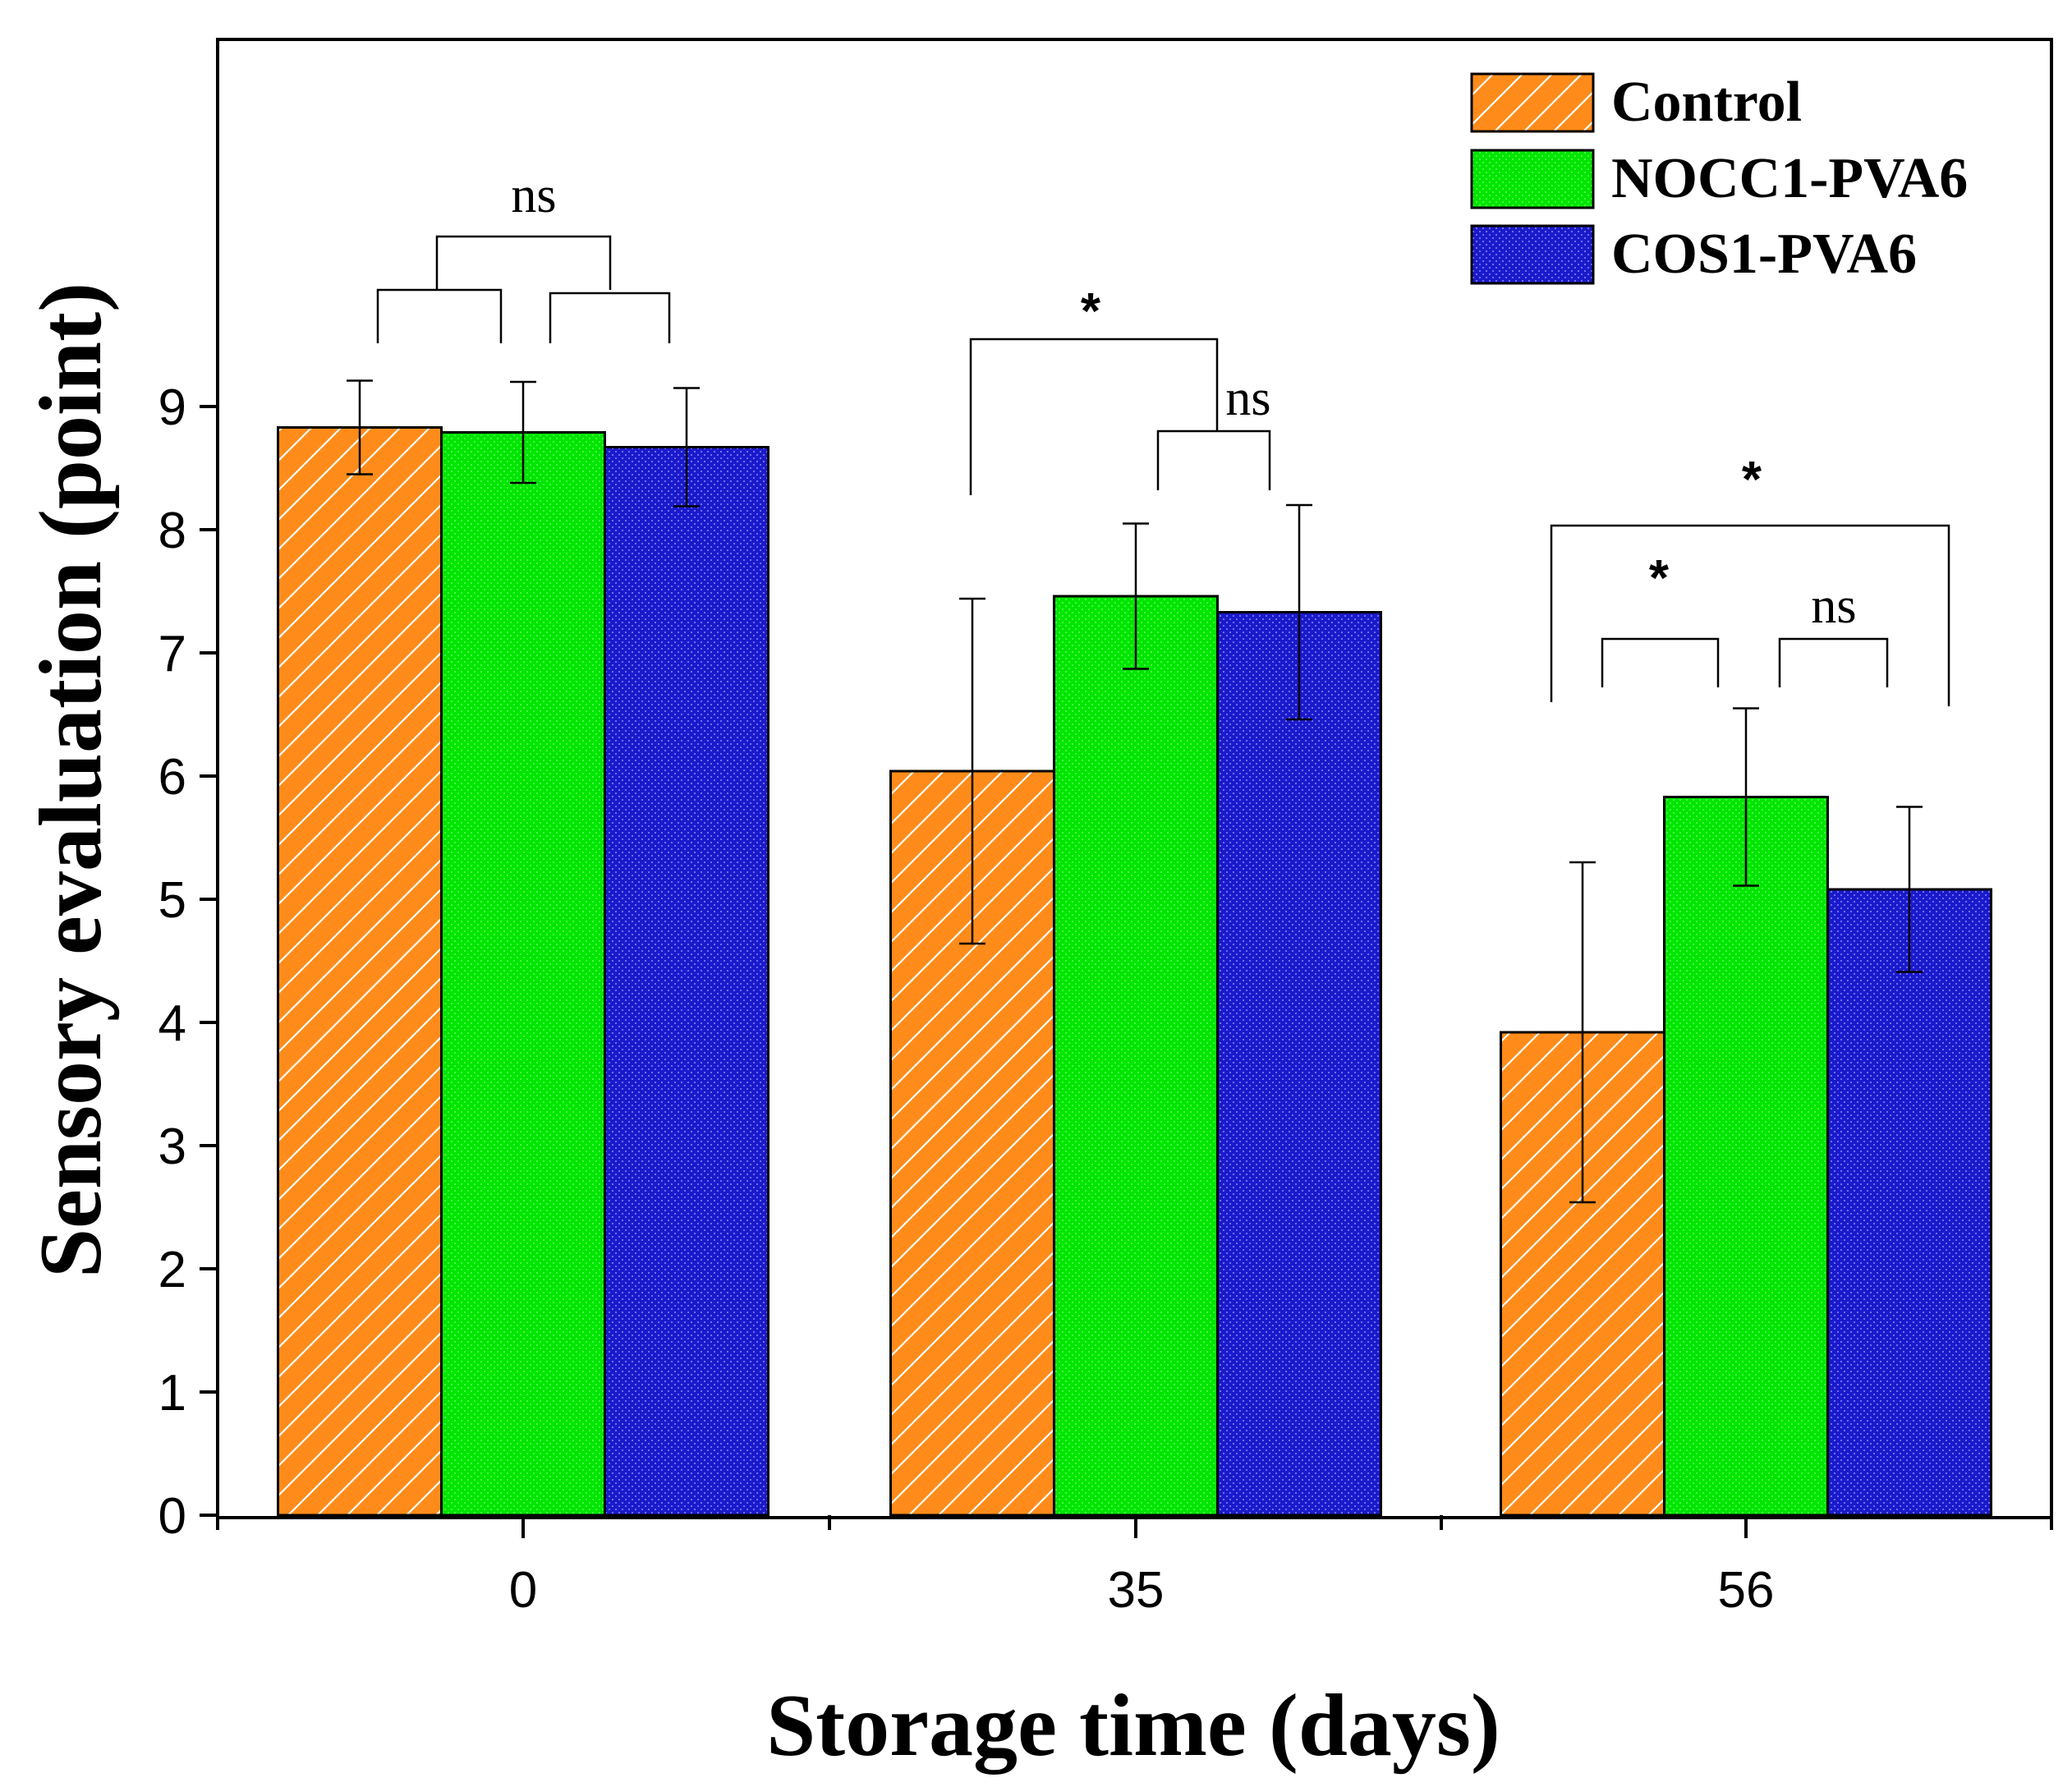  What do you see at coordinates (172, 1024) in the screenshot?
I see `y-tick-label: 4` at bounding box center [172, 1024].